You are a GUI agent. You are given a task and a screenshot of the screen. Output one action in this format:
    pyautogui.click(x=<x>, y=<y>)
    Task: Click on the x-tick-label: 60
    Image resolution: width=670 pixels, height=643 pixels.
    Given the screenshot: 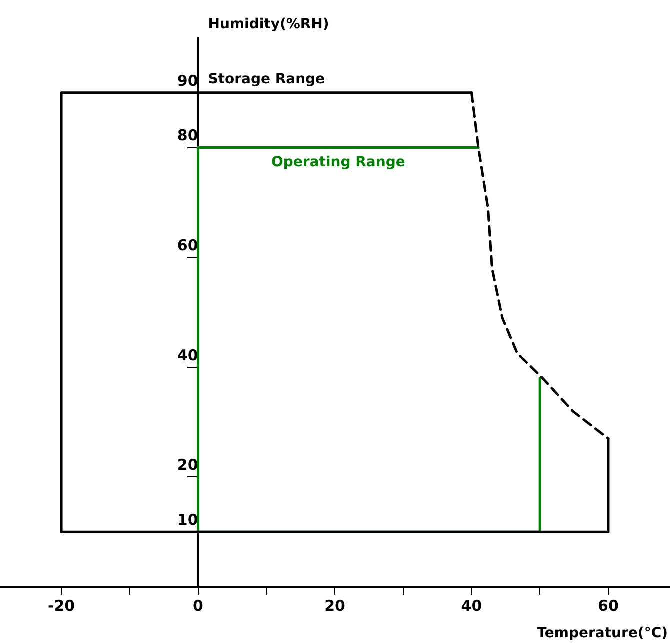 What is the action you would take?
    pyautogui.click(x=608, y=605)
    